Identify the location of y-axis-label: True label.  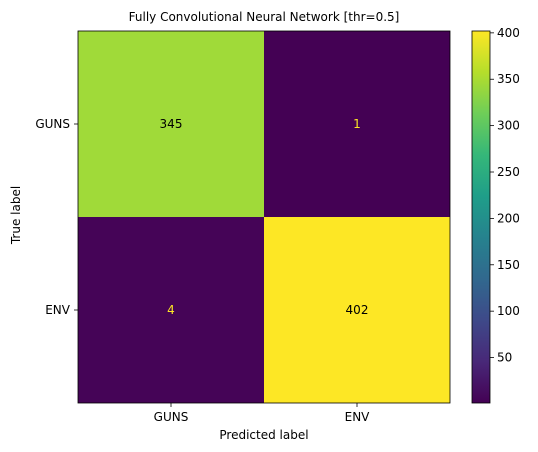
(16, 215).